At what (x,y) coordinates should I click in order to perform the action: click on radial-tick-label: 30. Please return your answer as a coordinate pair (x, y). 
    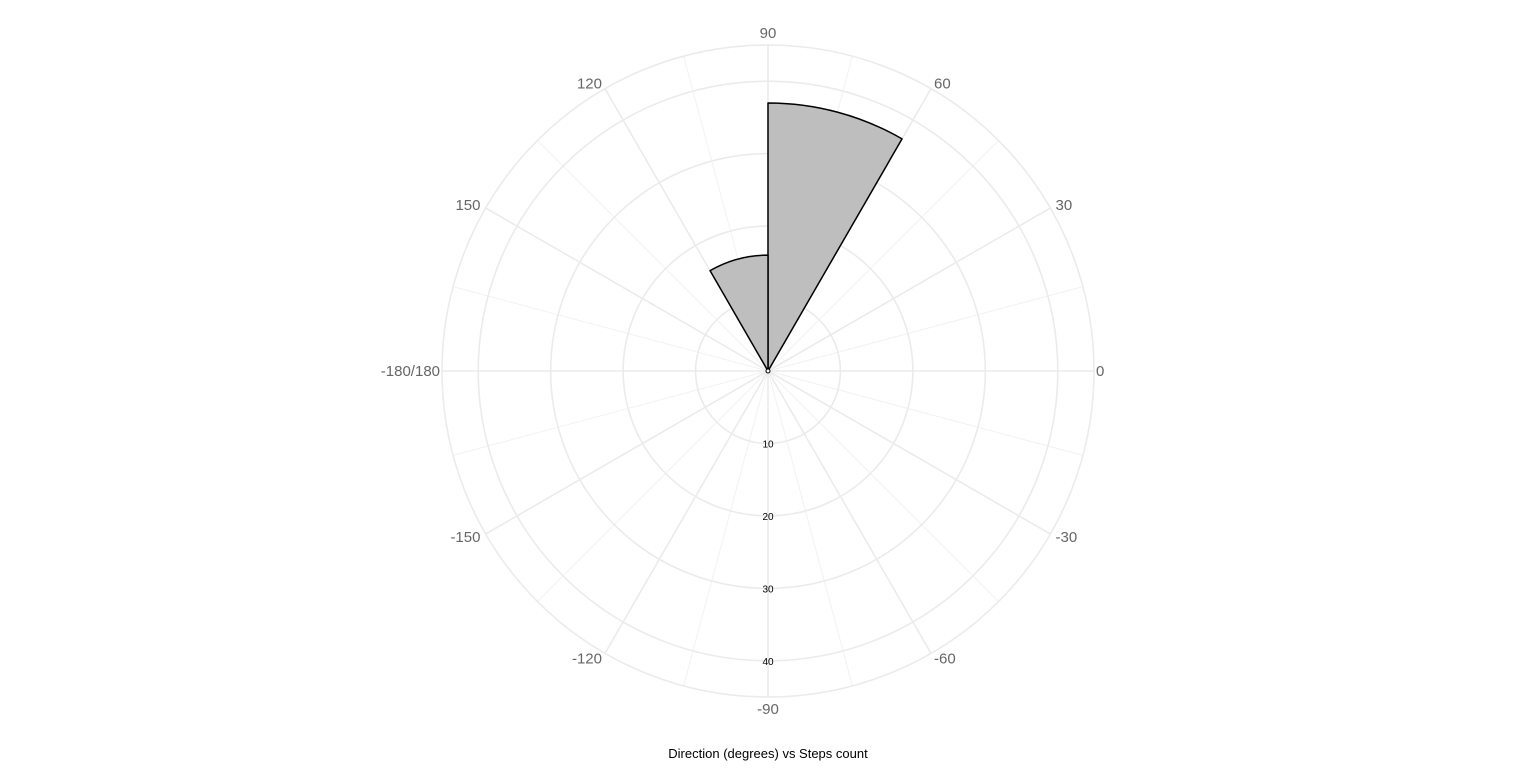
    Looking at the image, I should click on (768, 589).